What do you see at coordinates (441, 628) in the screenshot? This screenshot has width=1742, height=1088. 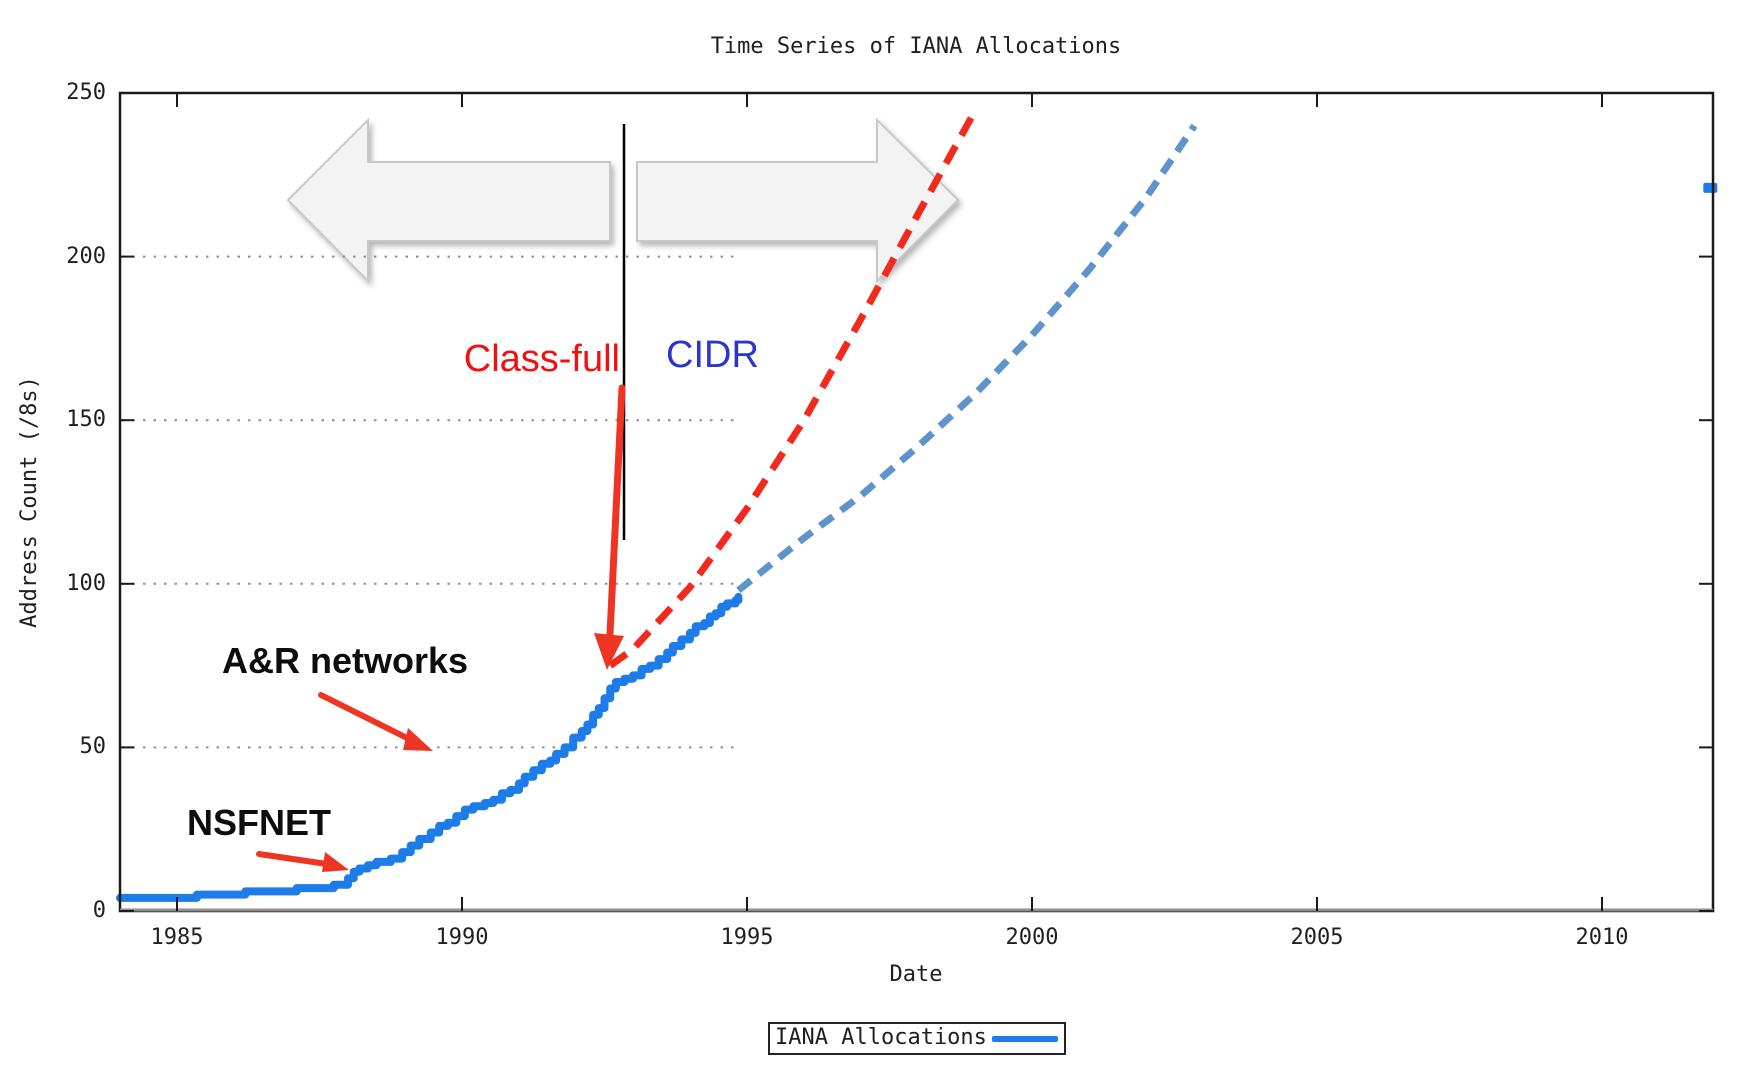 I see `annotation-arrows-layer` at bounding box center [441, 628].